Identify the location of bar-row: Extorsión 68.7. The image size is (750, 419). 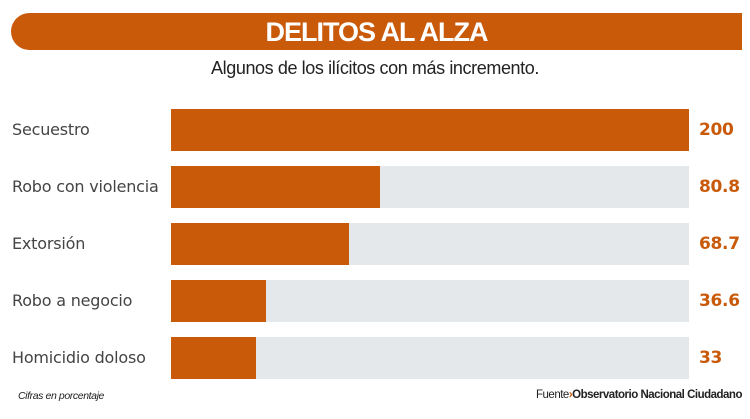
(375, 244).